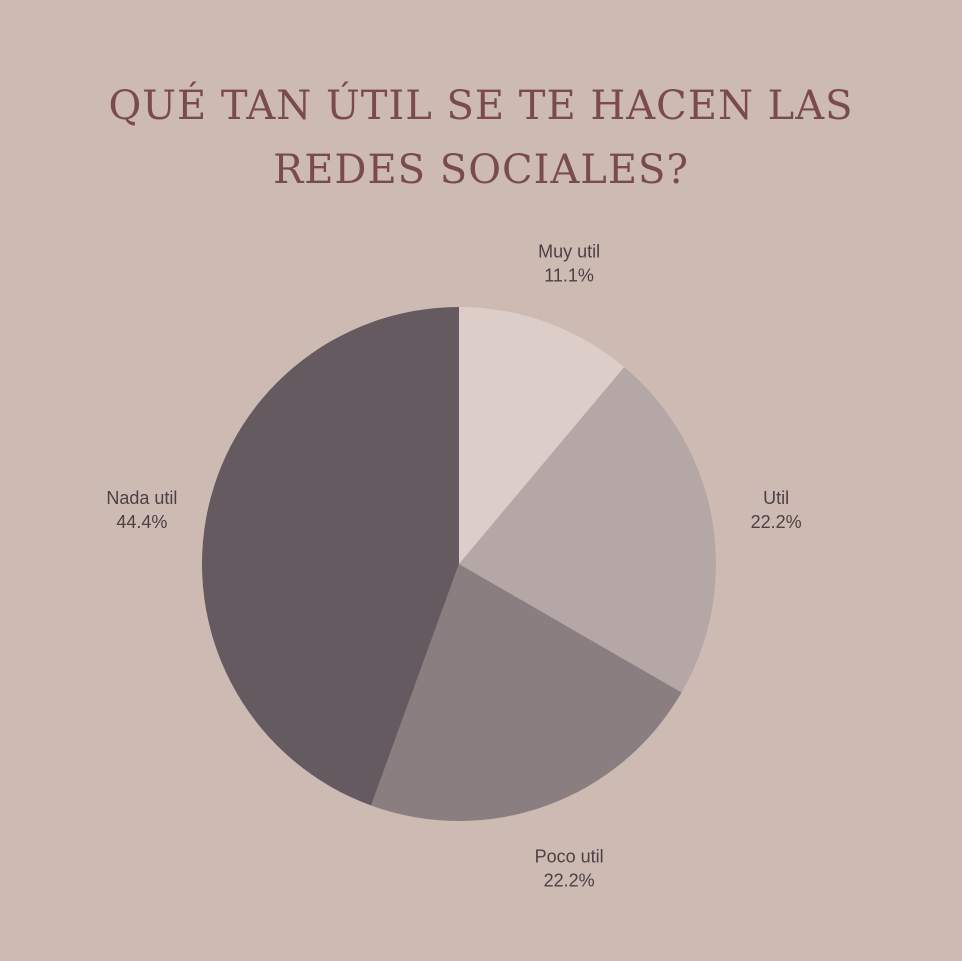 Image resolution: width=962 pixels, height=961 pixels. I want to click on chart-title-line-1: QUÉ TAN ÚTIL SE TE HACEN LAS, so click(481, 106).